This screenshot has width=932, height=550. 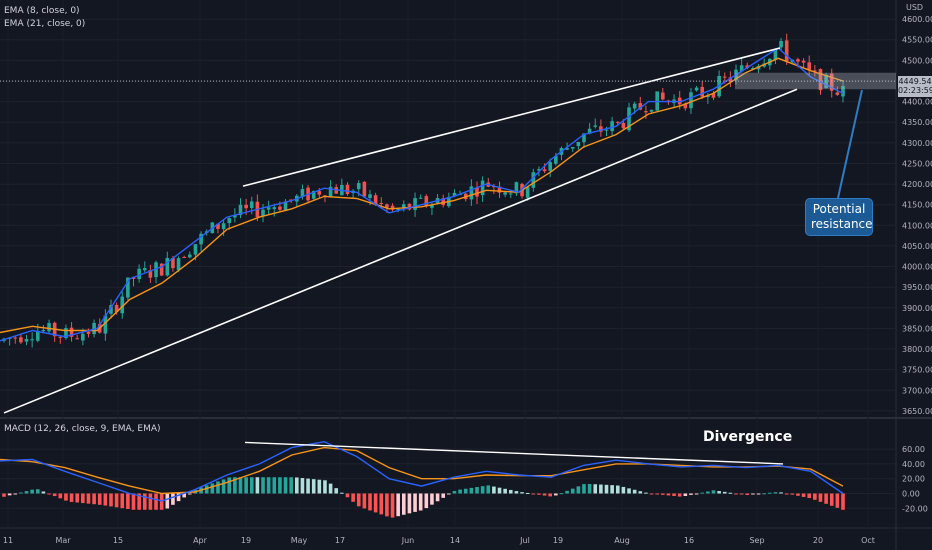 I want to click on price-tick-label: 3850.00, so click(x=917, y=328).